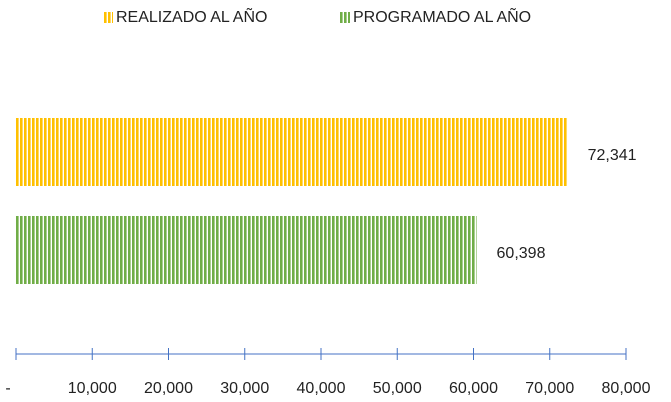 Image resolution: width=671 pixels, height=402 pixels. Describe the element at coordinates (321, 388) in the screenshot. I see `x-tick-label: 40,000` at that location.